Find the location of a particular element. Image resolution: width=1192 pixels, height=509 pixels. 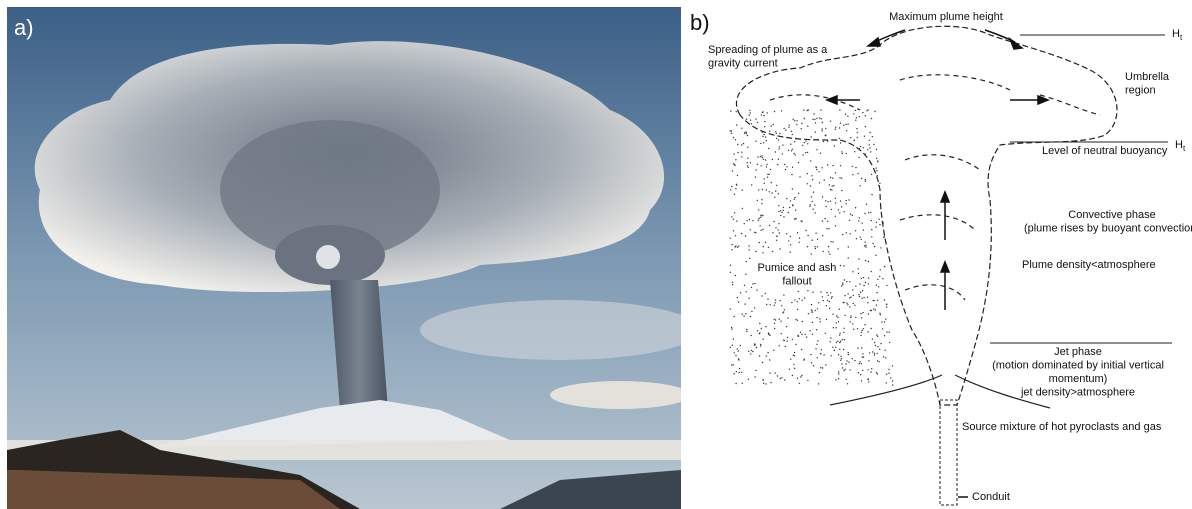

height-label: Ht is located at coordinates (1180, 146).